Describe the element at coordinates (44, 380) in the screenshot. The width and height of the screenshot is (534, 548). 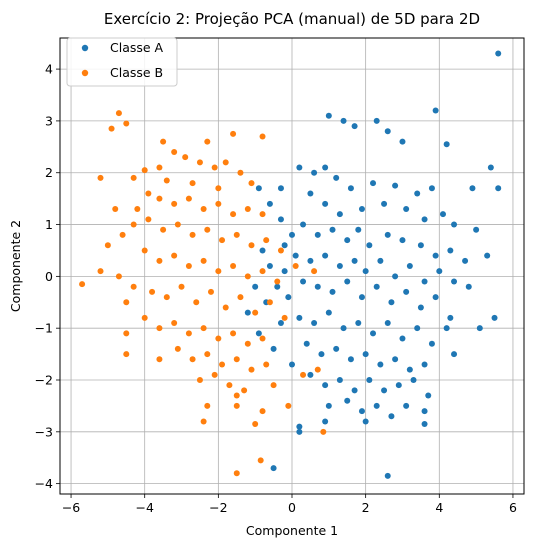
I see `y-tick-label: −2` at that location.